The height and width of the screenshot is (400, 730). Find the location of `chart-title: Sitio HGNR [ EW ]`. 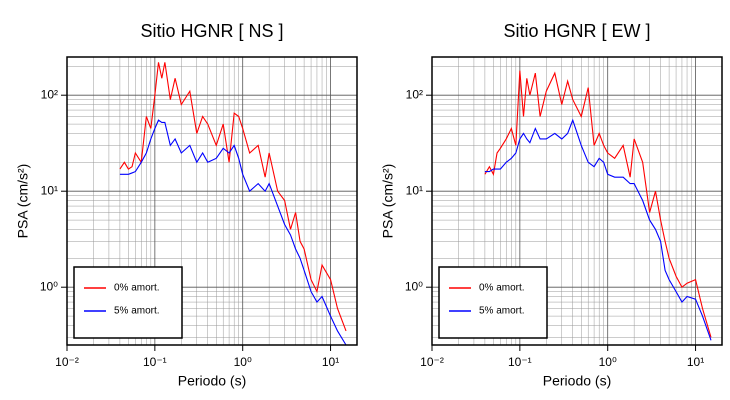

chart-title: Sitio HGNR [ EW ] is located at coordinates (576, 31).